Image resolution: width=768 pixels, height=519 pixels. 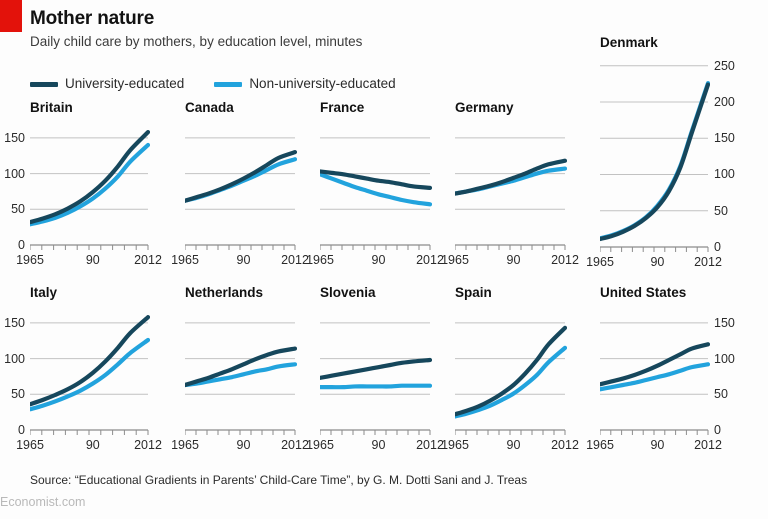 I want to click on panel-title: Italy, so click(x=44, y=292).